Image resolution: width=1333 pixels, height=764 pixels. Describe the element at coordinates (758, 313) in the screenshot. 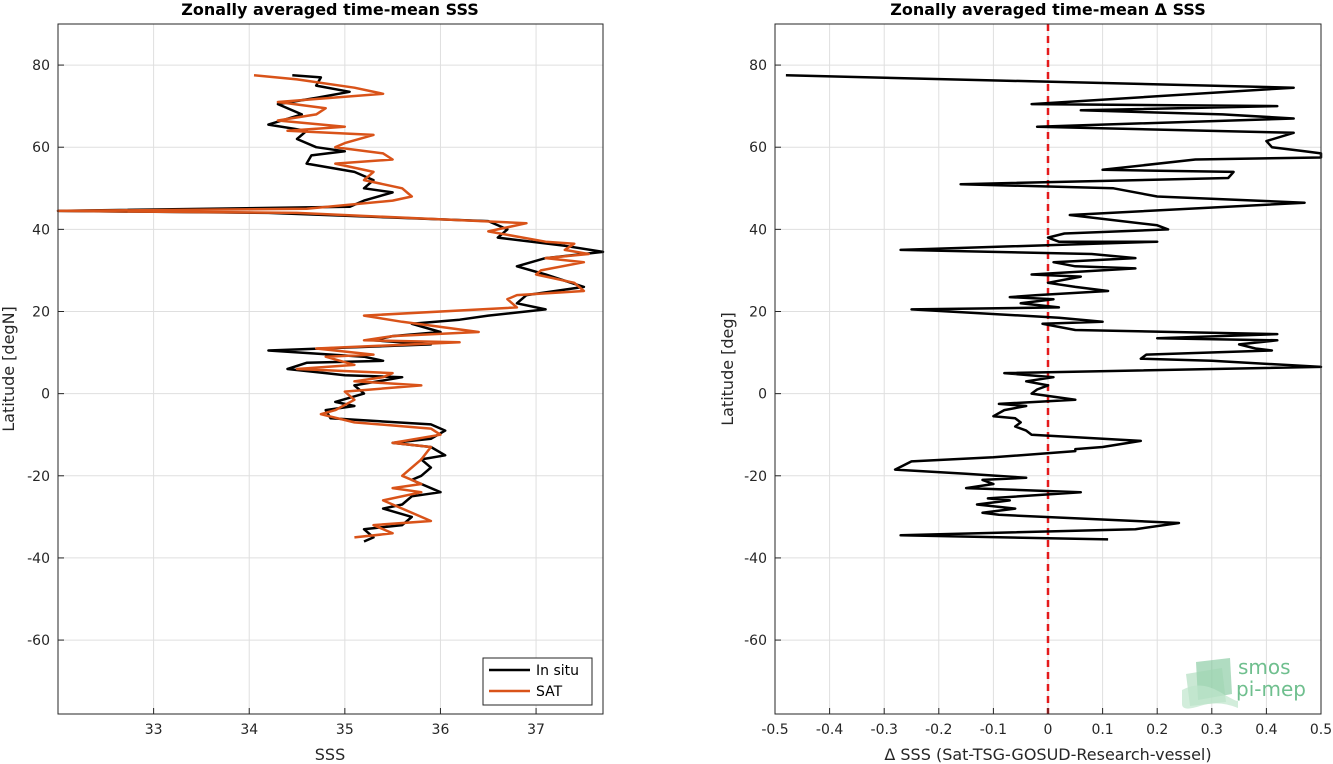

I see `right-ytick-label: 20` at that location.